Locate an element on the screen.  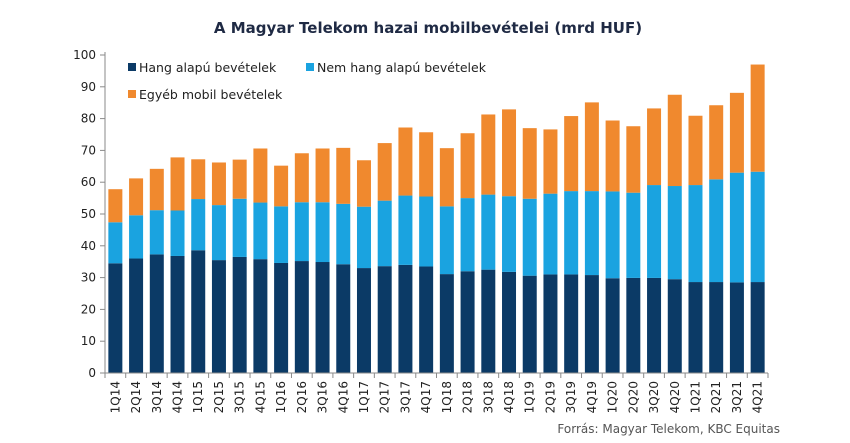
x-tick-label: 4Q16 is located at coordinates (343, 397).